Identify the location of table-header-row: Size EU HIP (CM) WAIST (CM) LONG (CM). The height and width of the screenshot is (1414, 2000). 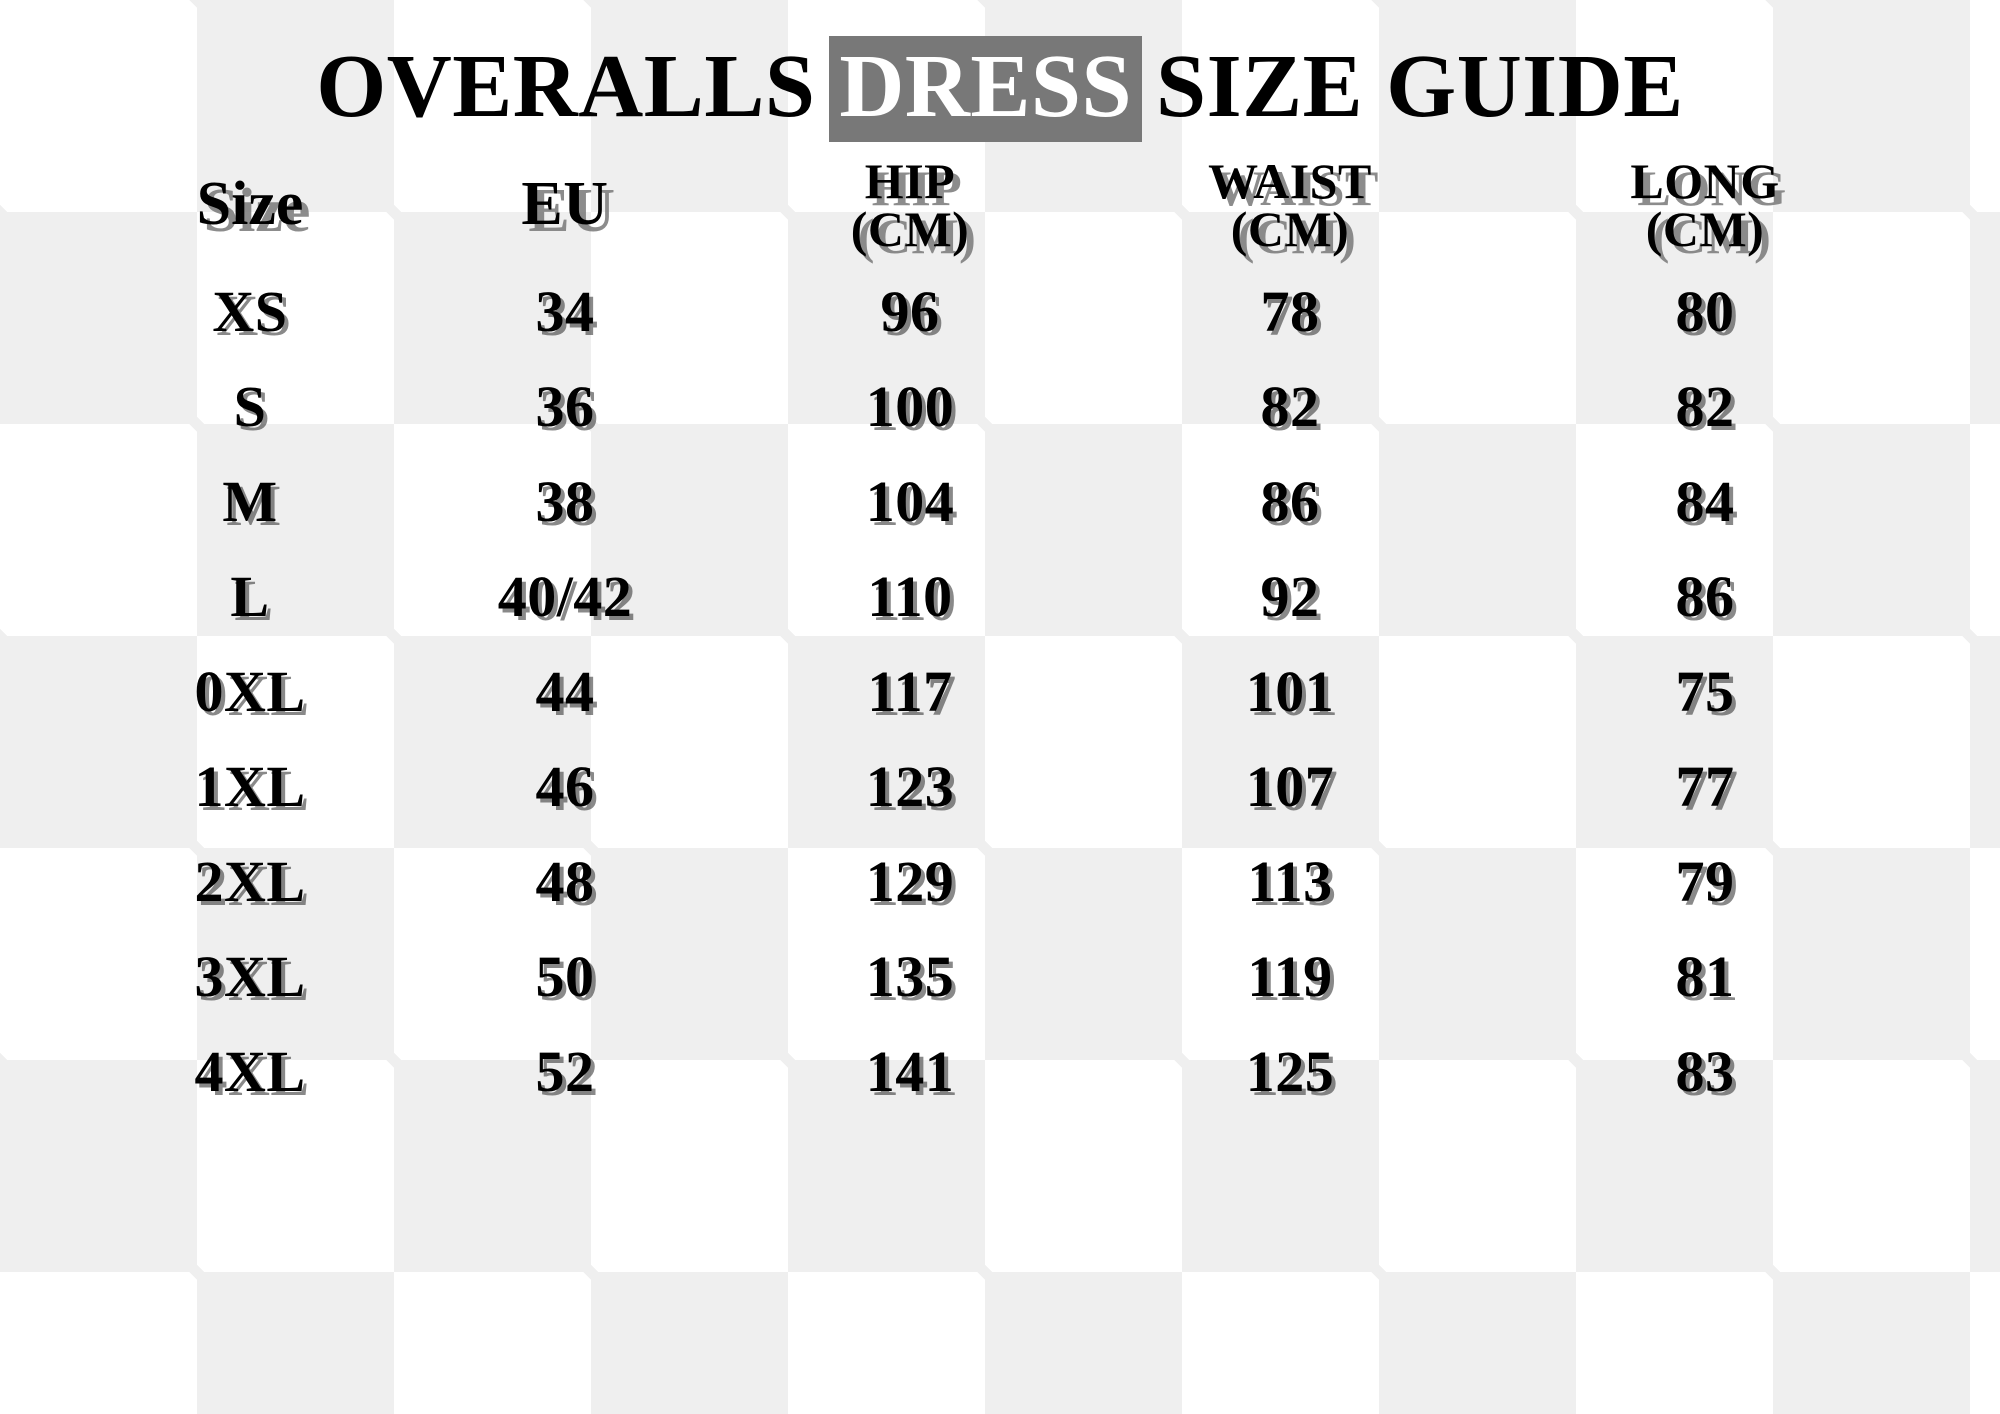
(1010, 205).